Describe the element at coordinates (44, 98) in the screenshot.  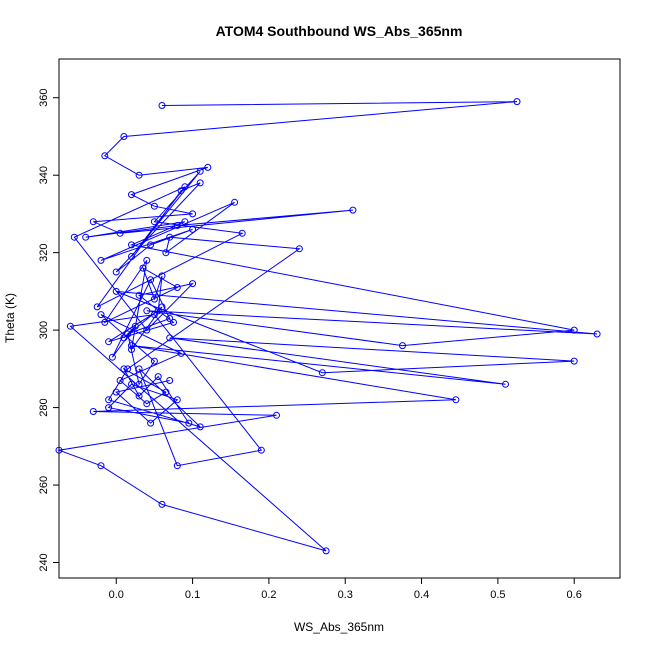
I see `y-tick-label: 360` at that location.